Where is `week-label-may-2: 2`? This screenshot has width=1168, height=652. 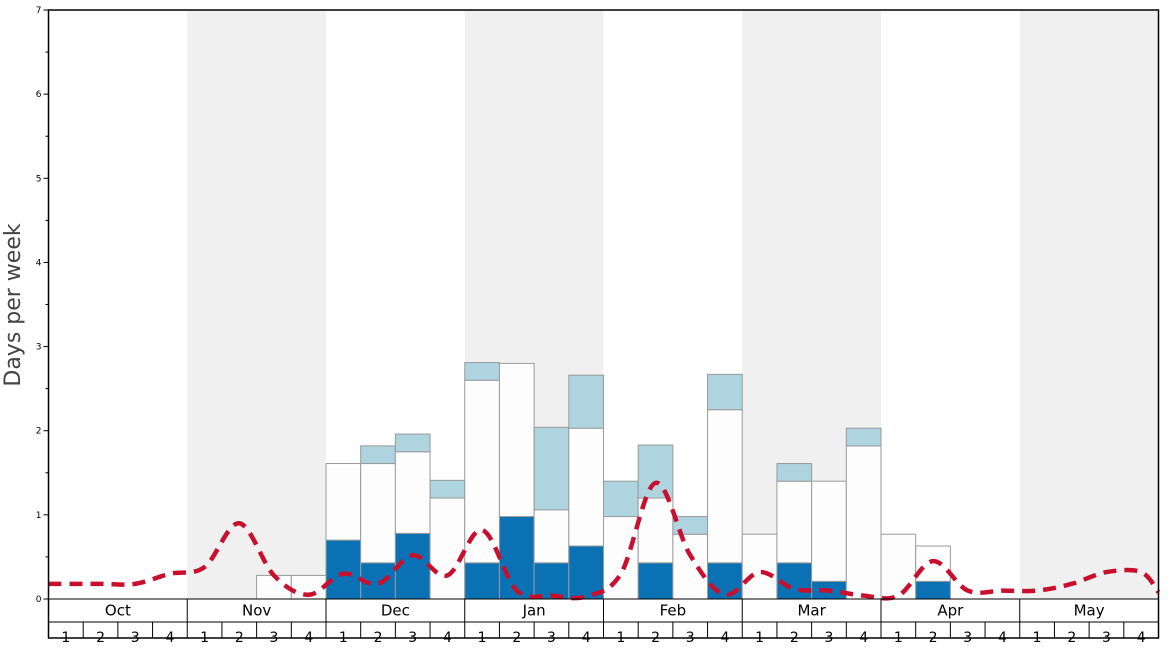 week-label-may-2: 2 is located at coordinates (1071, 638).